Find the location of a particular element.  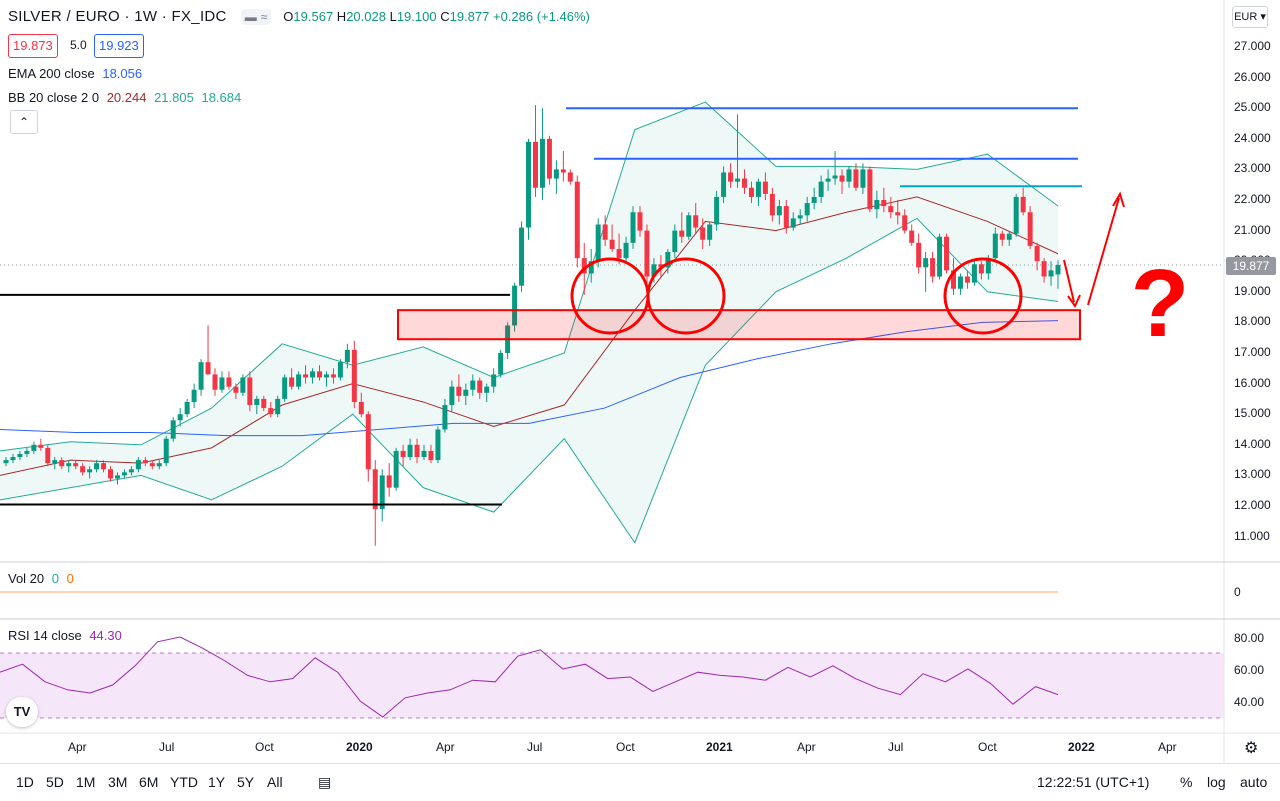

price-axis-label: 27.000 is located at coordinates (1252, 46).